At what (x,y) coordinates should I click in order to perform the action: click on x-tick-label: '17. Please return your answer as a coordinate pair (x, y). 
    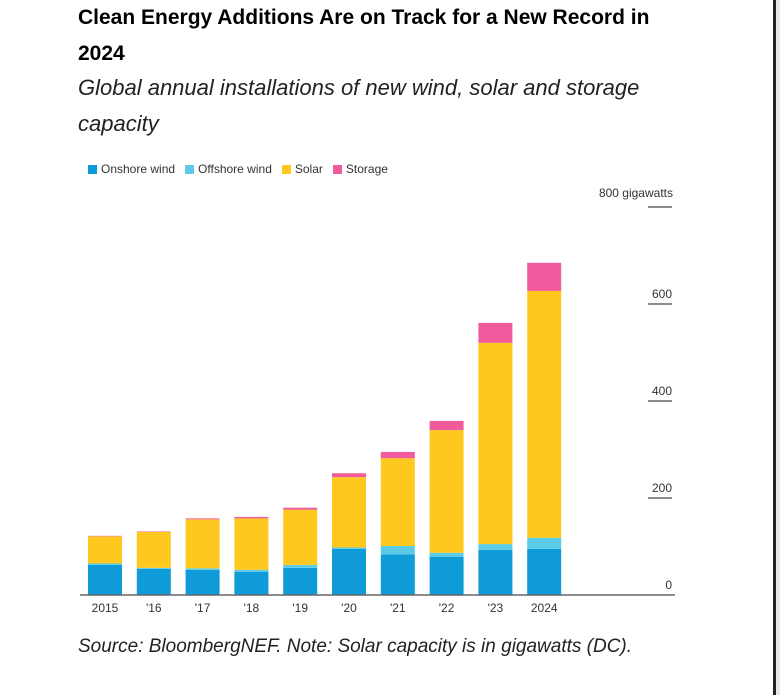
    Looking at the image, I should click on (203, 608).